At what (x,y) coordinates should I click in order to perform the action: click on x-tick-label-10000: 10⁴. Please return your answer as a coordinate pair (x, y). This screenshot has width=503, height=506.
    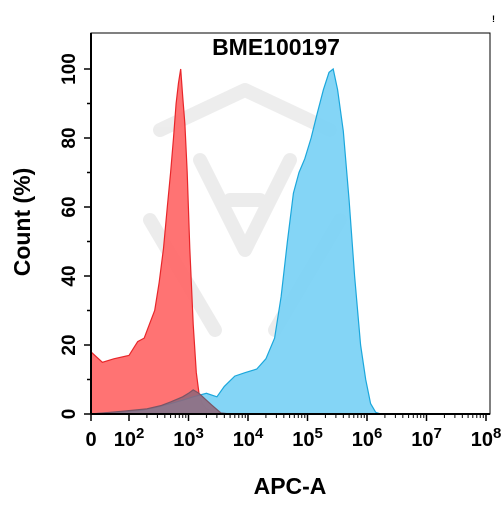
    Looking at the image, I should click on (248, 438).